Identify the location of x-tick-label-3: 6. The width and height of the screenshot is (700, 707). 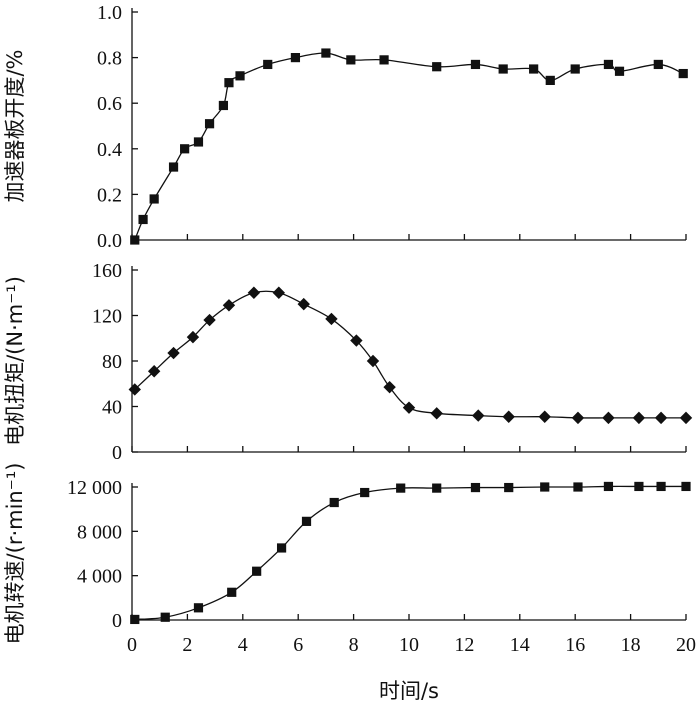
(298, 645).